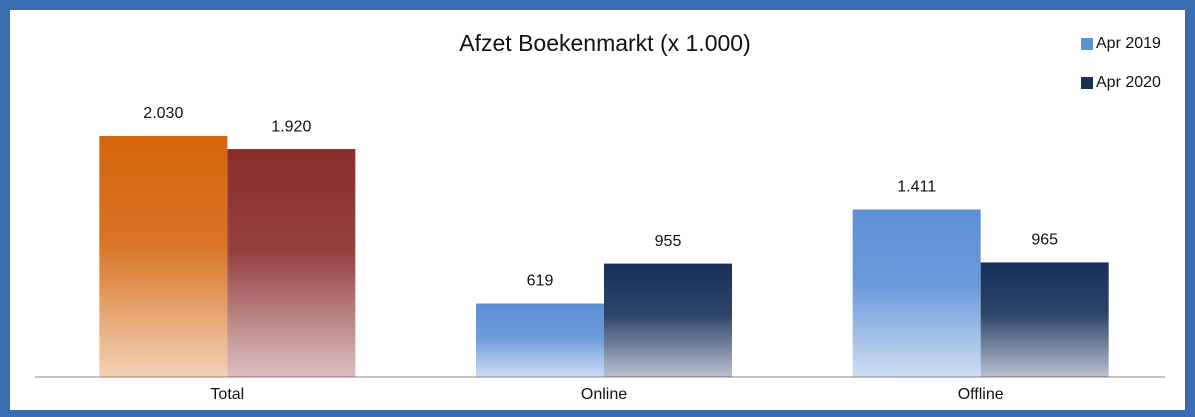 The image size is (1195, 417). What do you see at coordinates (981, 394) in the screenshot?
I see `x-tick-label: Offline` at bounding box center [981, 394].